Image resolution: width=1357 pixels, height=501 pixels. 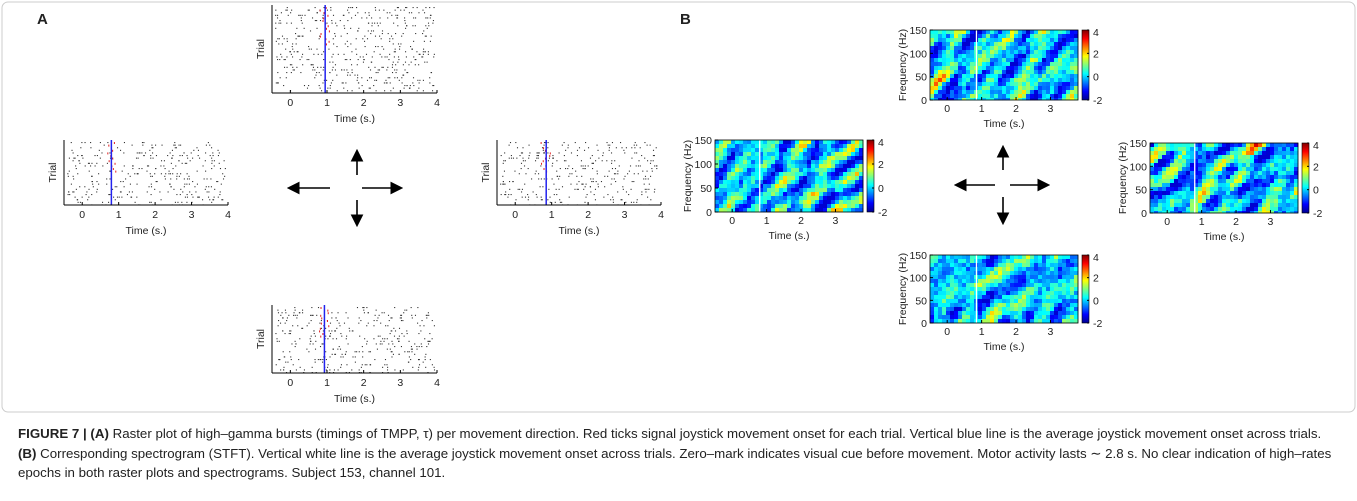 I want to click on raster-plot: 01234Time (s.)Trial, so click(x=572, y=188).